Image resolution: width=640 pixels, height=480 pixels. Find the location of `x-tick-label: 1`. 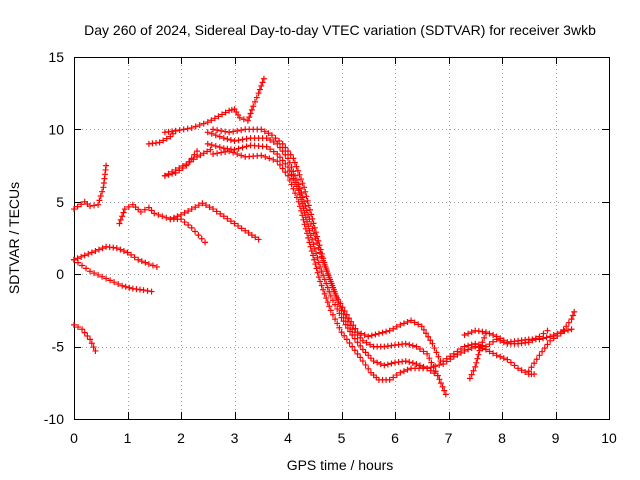

x-tick-label: 1 is located at coordinates (128, 438).